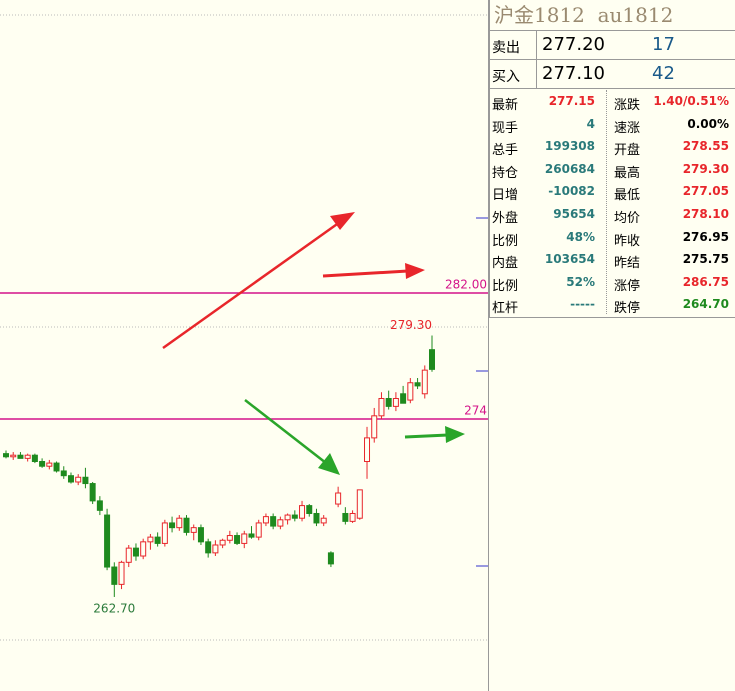  What do you see at coordinates (663, 73) in the screenshot?
I see `volume: 42` at bounding box center [663, 73].